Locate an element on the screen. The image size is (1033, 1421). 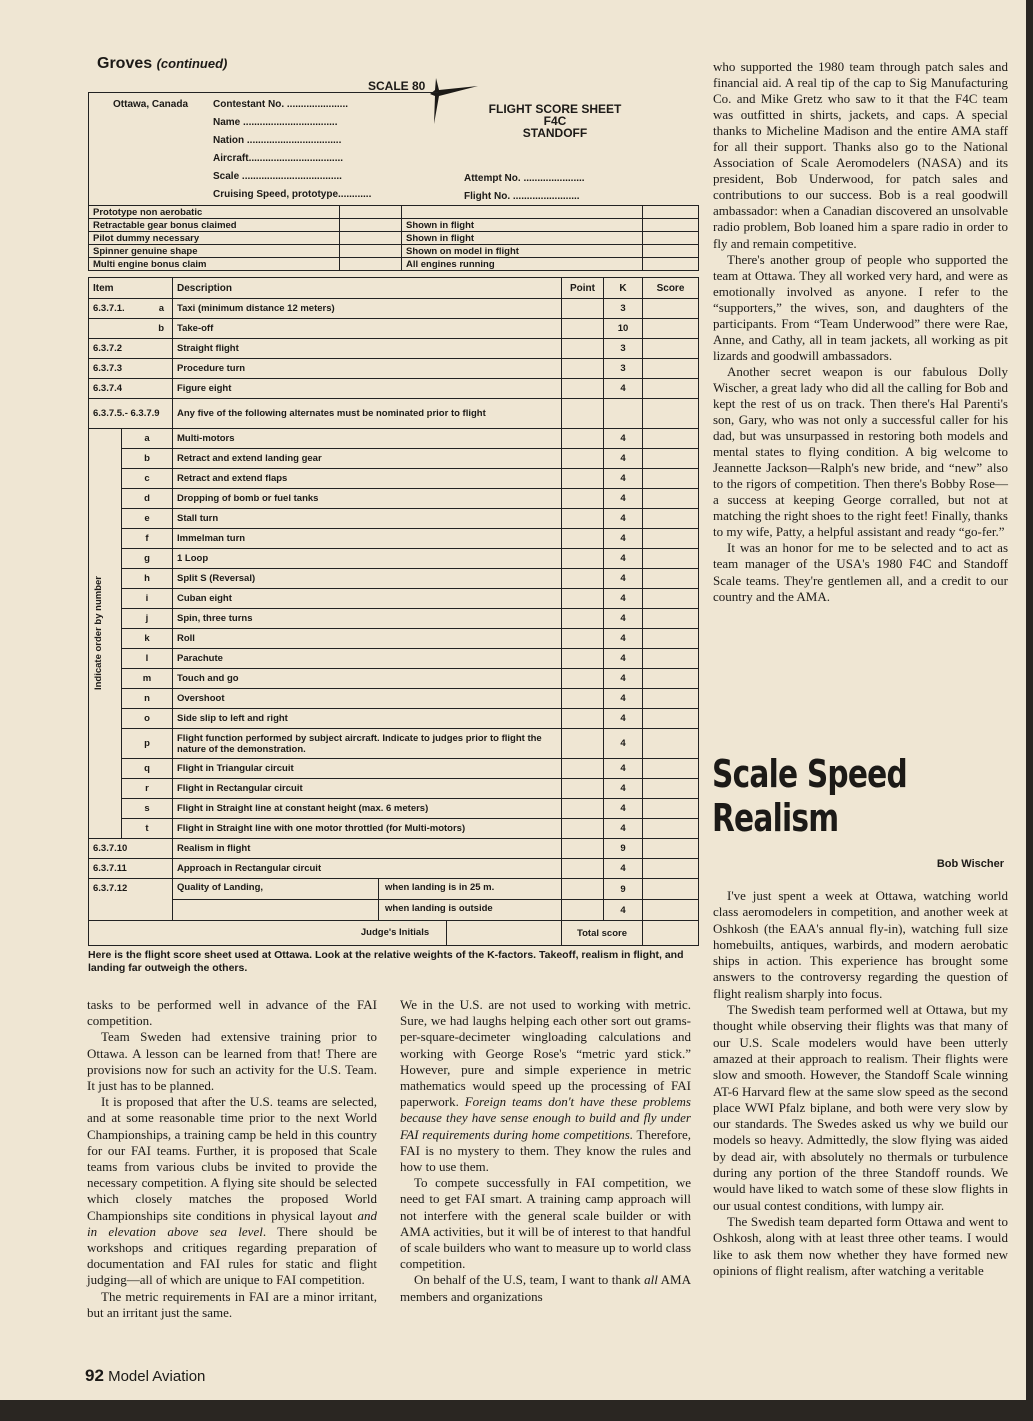
col-header-score: Score is located at coordinates (670, 288).